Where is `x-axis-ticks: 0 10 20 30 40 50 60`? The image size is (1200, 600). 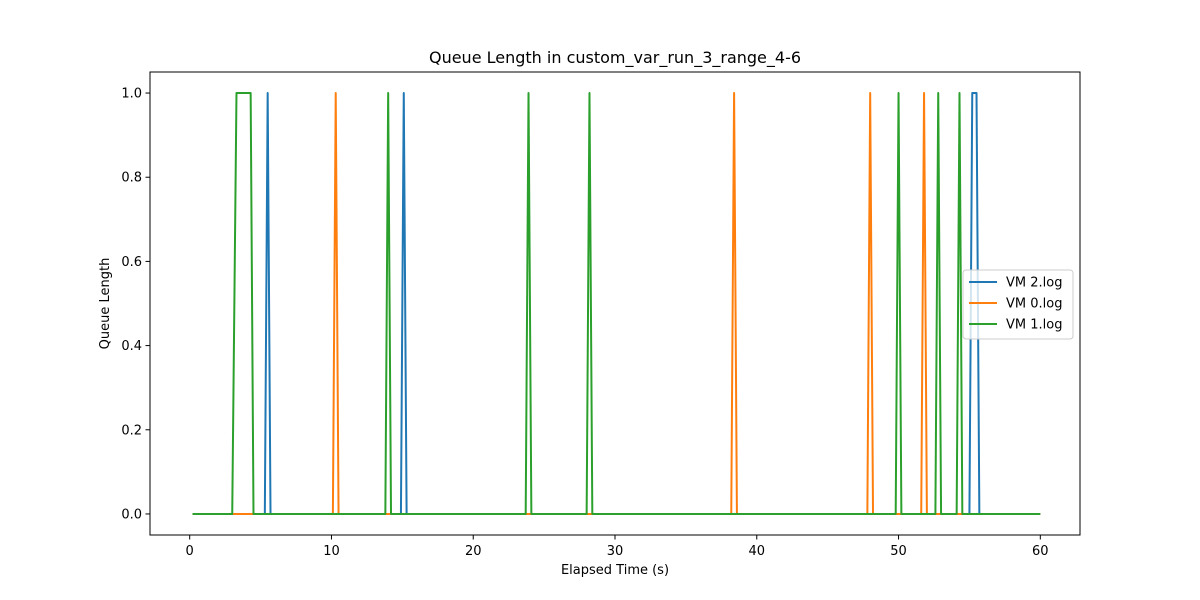 x-axis-ticks: 0 10 20 30 40 50 60 is located at coordinates (617, 547).